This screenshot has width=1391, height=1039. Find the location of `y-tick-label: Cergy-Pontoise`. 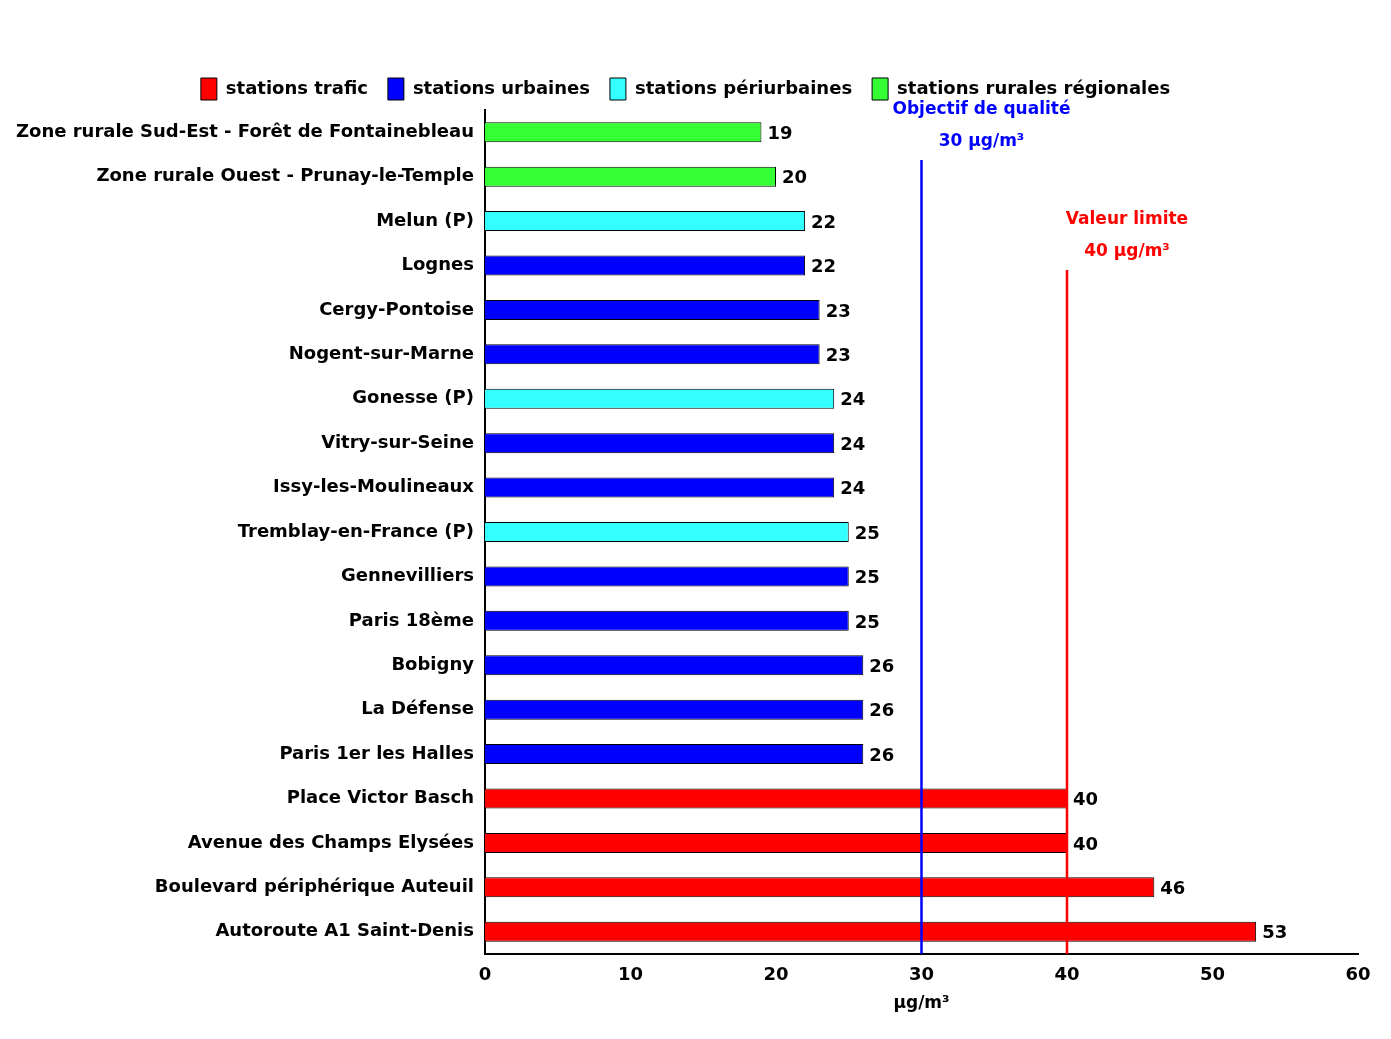

y-tick-label: Cergy-Pontoise is located at coordinates (396, 308).